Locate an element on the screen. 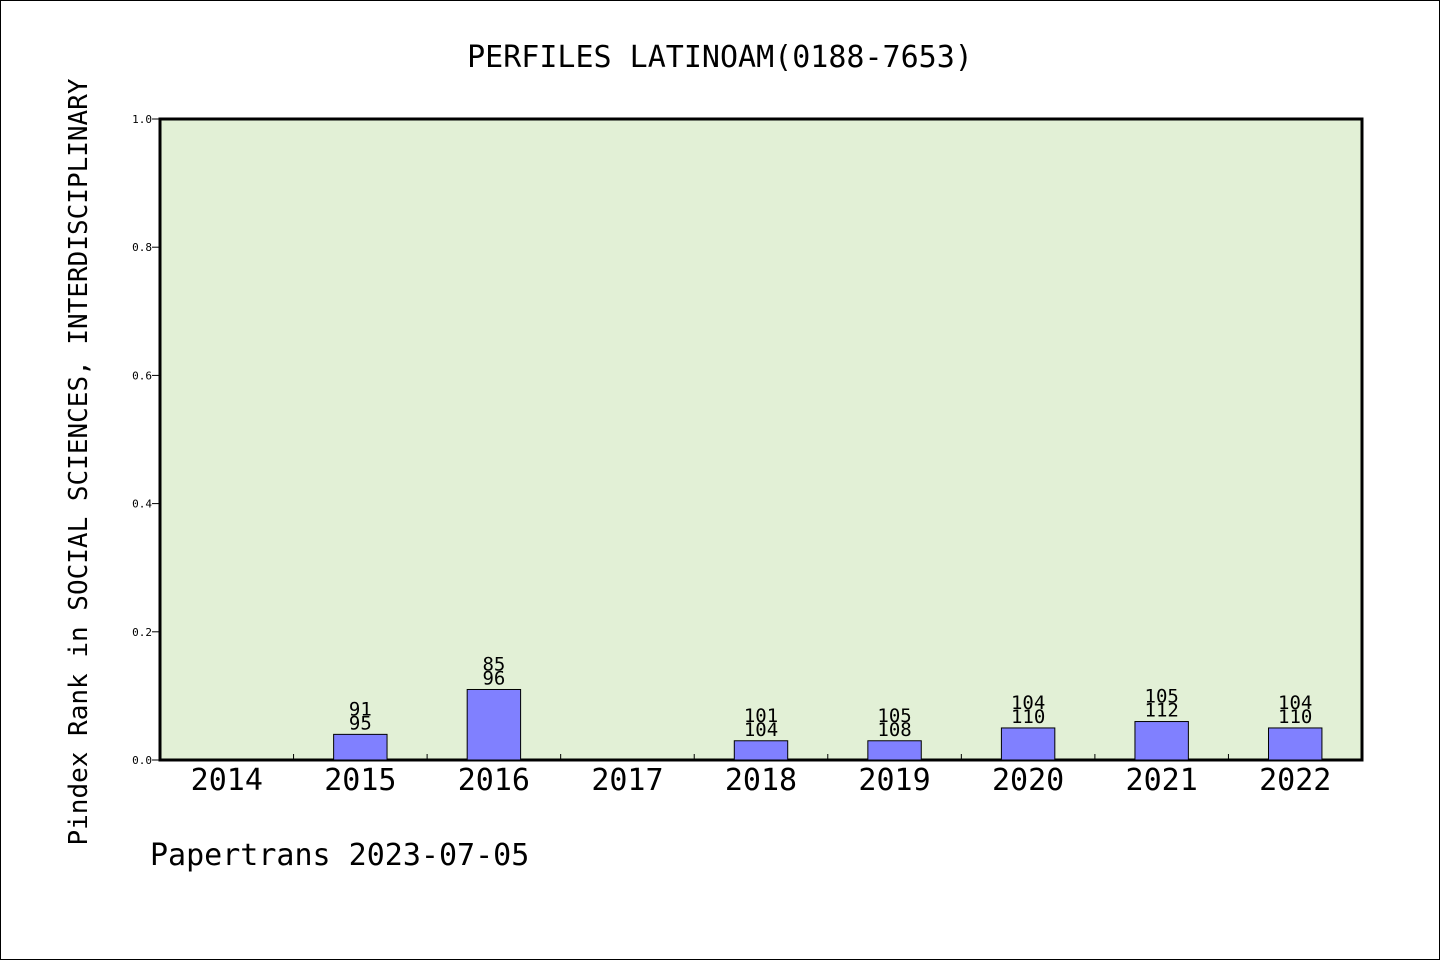 The width and height of the screenshot is (1440, 964). y-tick-label: 0.4 is located at coordinates (142, 504).